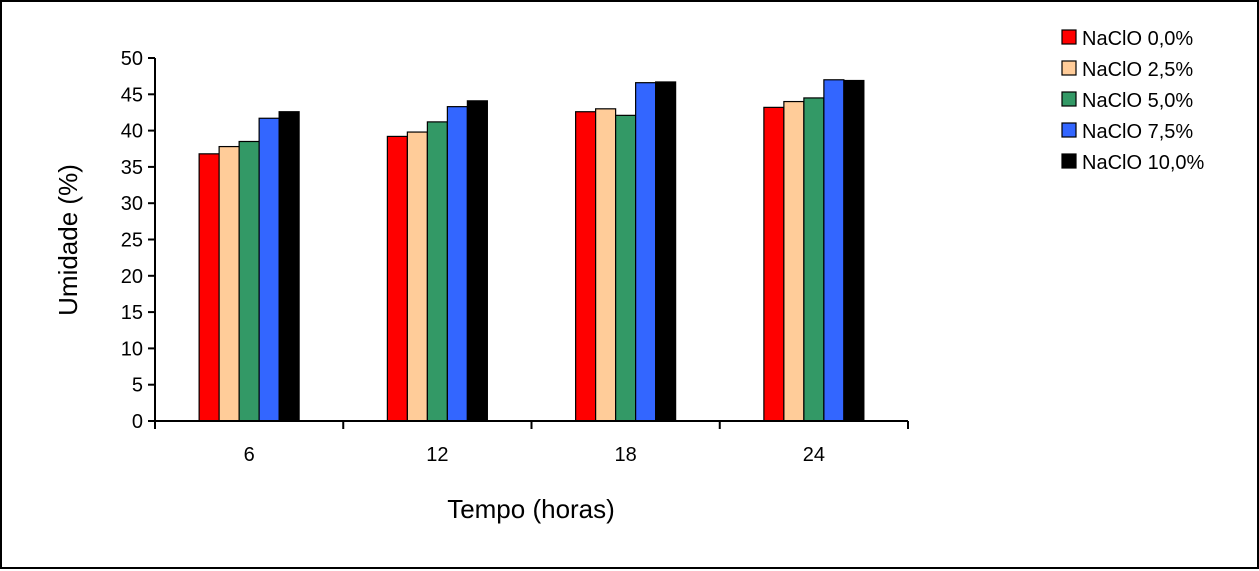  Describe the element at coordinates (1137, 101) in the screenshot. I see `legend-label: NaClO 5,0%` at that location.